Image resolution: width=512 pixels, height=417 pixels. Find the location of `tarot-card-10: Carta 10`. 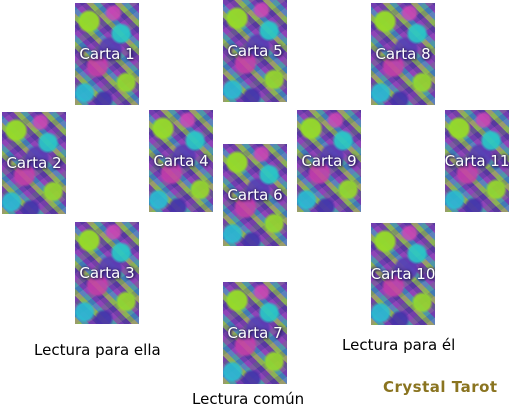

tarot-card-10: Carta 10 is located at coordinates (403, 274).